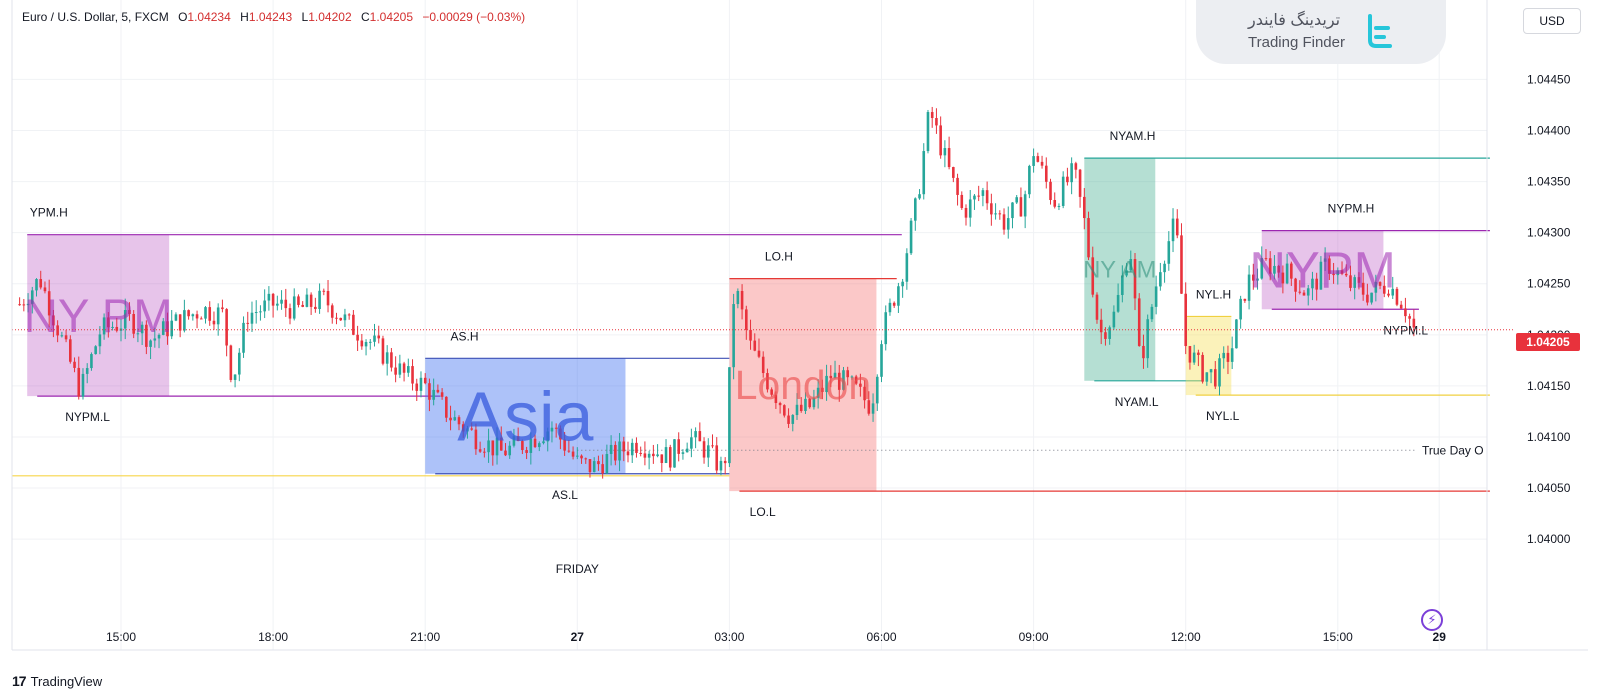  Describe the element at coordinates (779, 257) in the screenshot. I see `session-high-label: LO.H` at that location.